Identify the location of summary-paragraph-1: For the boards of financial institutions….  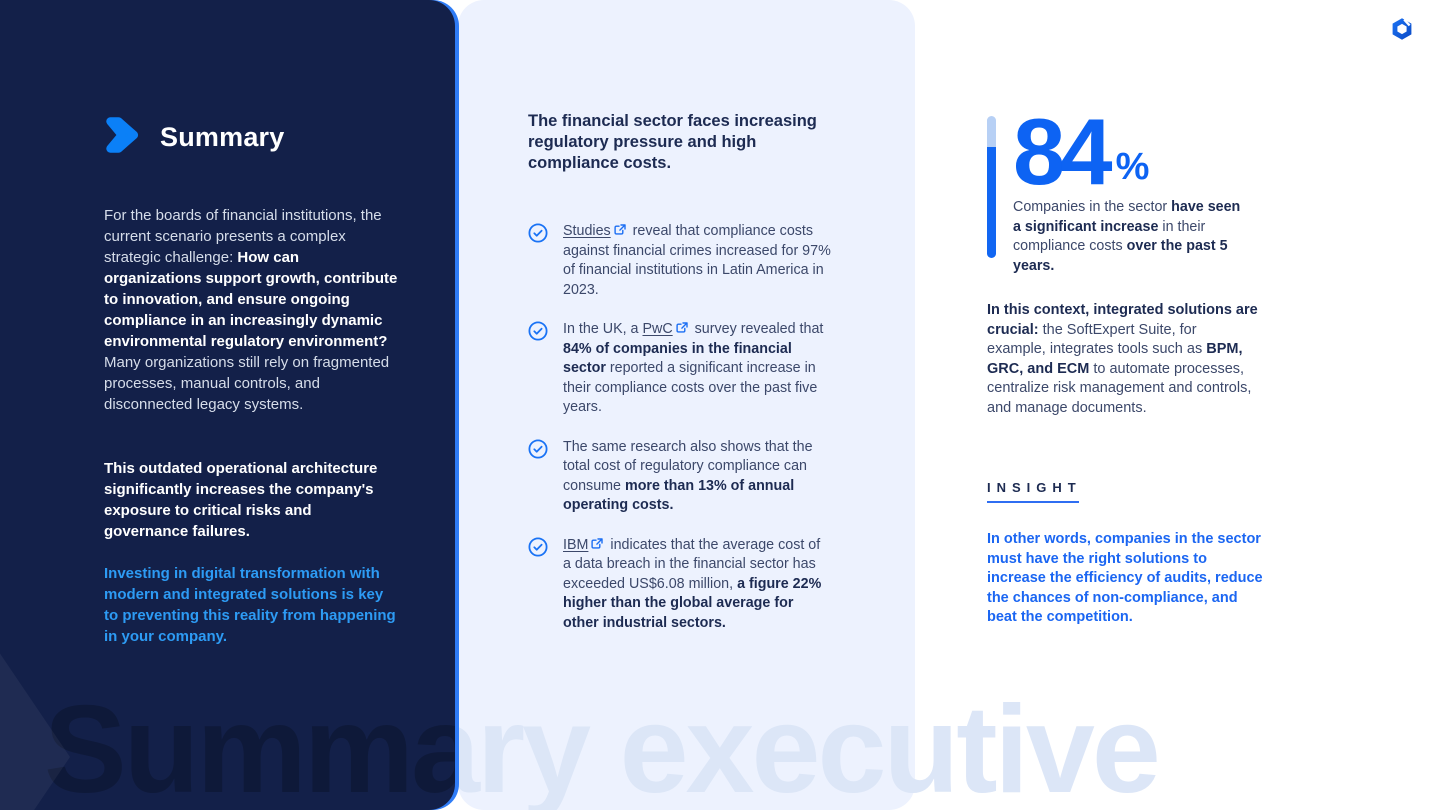
(251, 310).